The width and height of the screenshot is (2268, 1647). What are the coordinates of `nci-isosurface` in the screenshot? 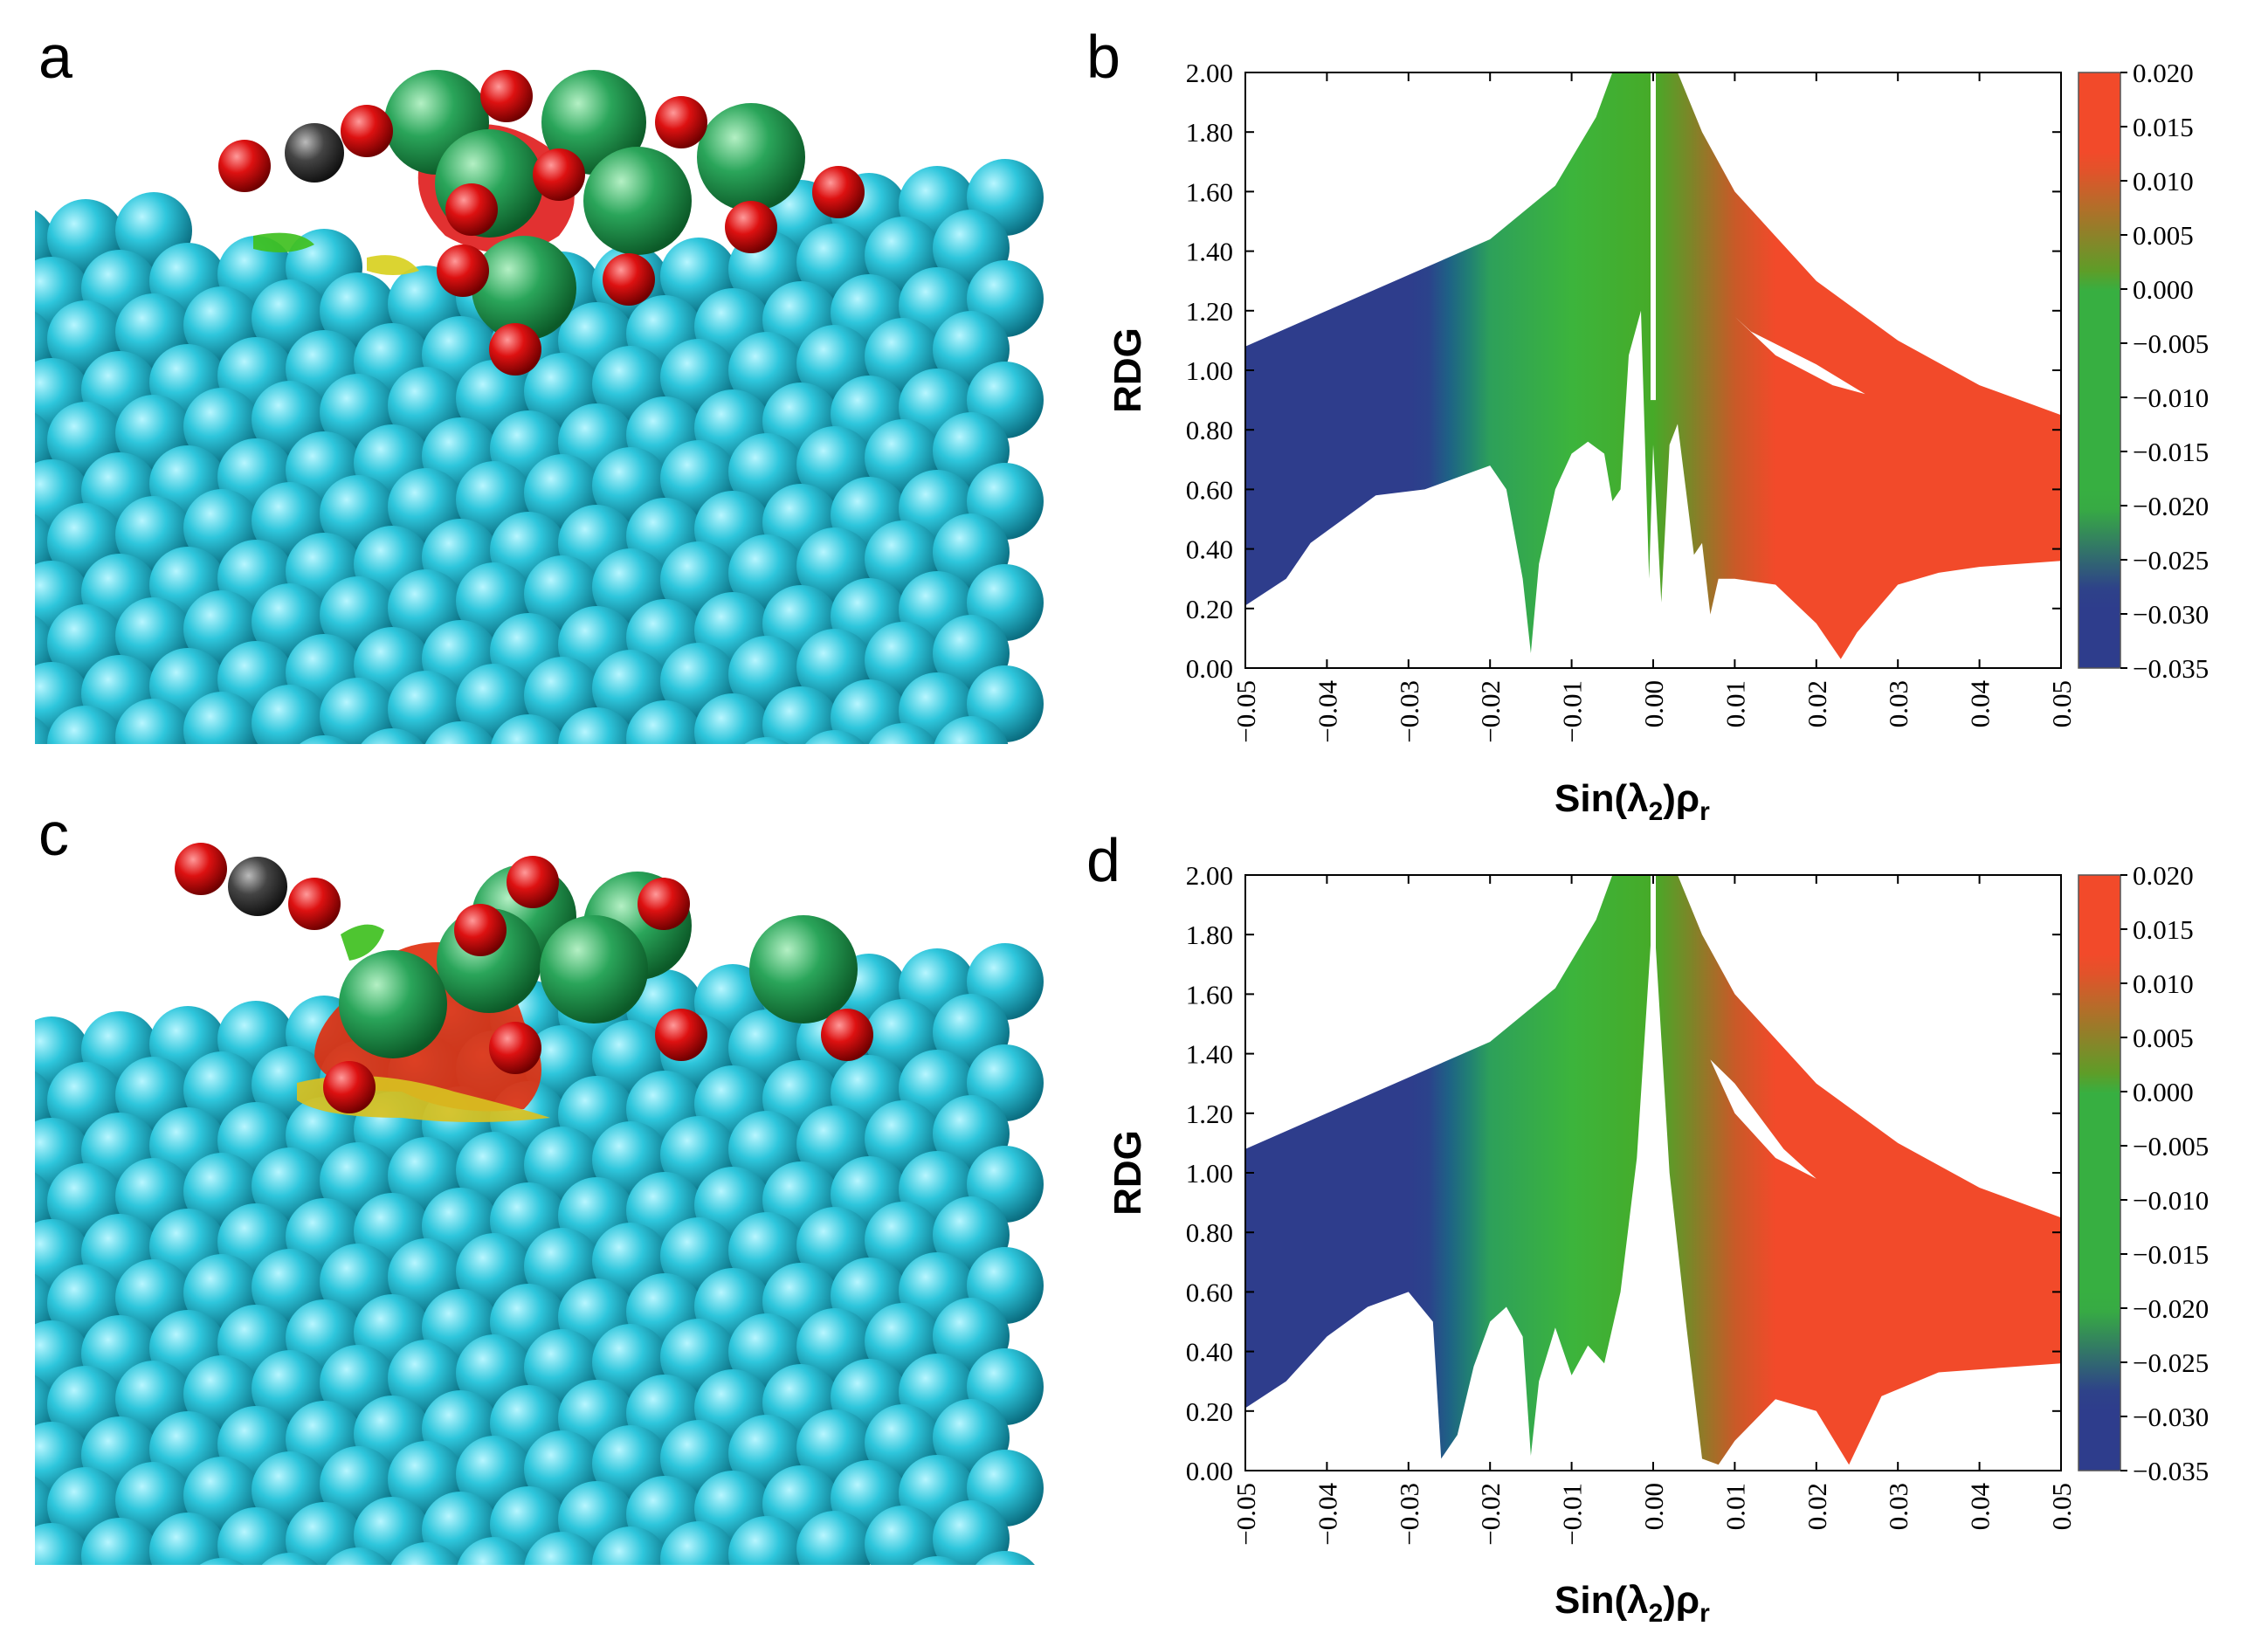 It's located at (283, 242).